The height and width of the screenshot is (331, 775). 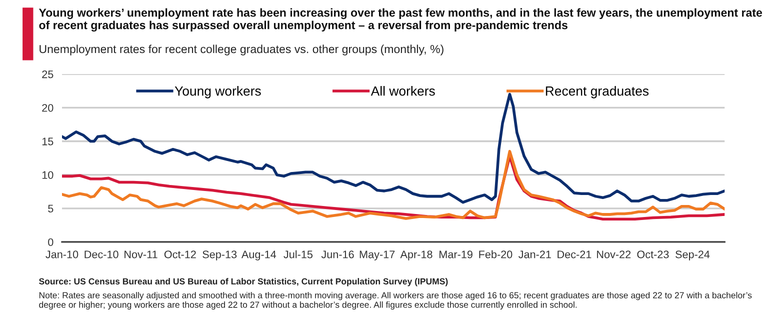 I want to click on x-tick-label: Nov-11, so click(x=141, y=254).